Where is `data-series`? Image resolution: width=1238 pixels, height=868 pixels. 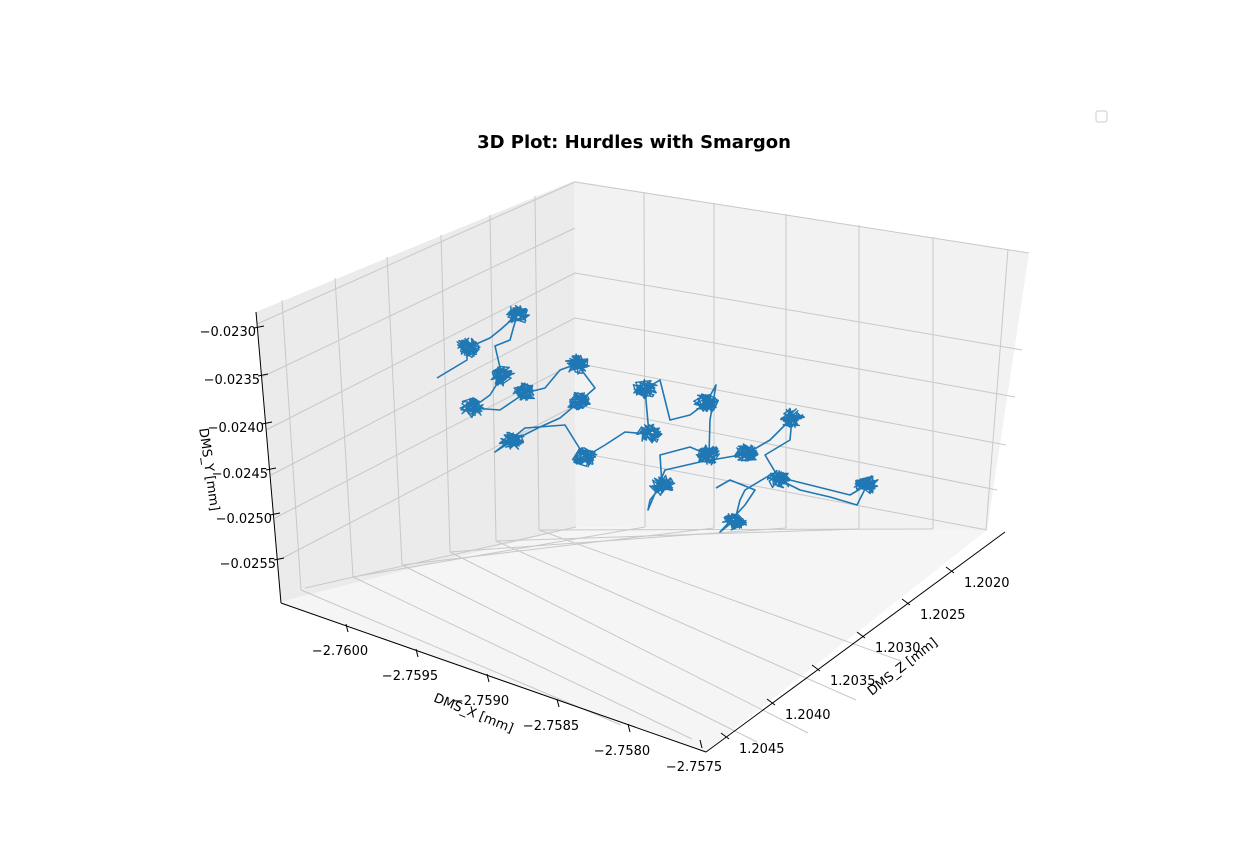
data-series is located at coordinates (657, 418).